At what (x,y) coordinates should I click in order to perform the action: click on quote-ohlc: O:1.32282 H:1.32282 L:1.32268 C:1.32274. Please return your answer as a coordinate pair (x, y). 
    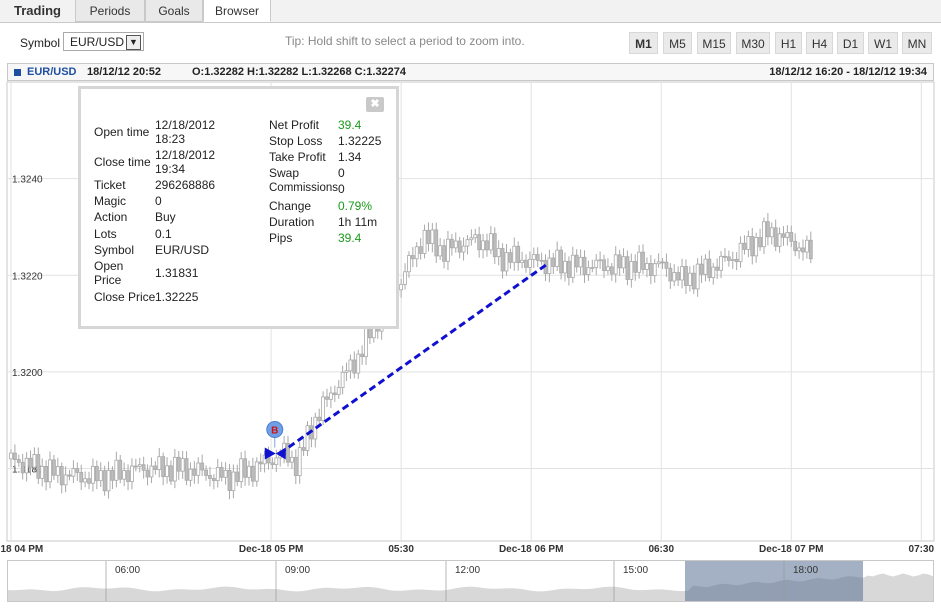
    Looking at the image, I should click on (299, 72).